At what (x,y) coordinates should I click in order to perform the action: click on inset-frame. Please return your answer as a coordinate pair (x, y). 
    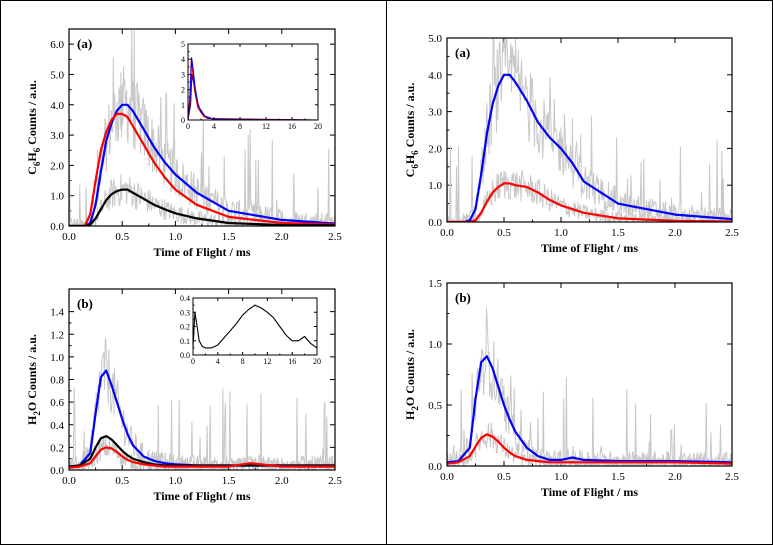
    Looking at the image, I should click on (255, 326).